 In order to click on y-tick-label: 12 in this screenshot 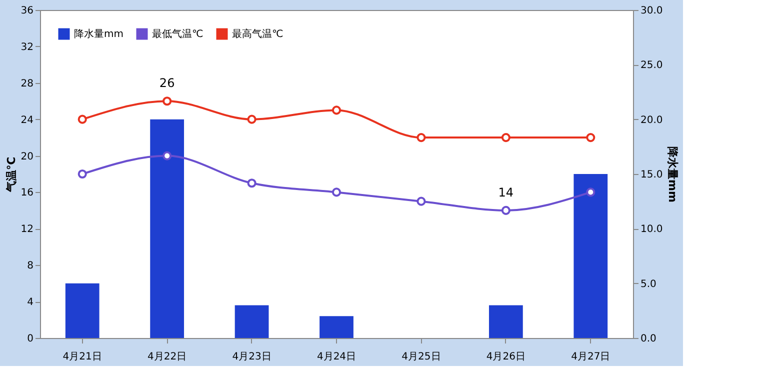, I will do `click(27, 230)`.